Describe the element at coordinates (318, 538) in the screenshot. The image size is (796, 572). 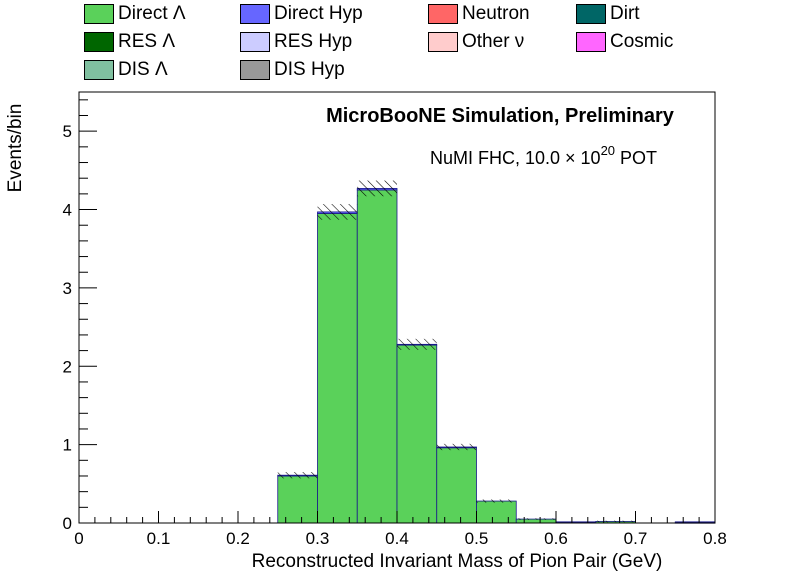
I see `x-tick-label: 0.3` at that location.